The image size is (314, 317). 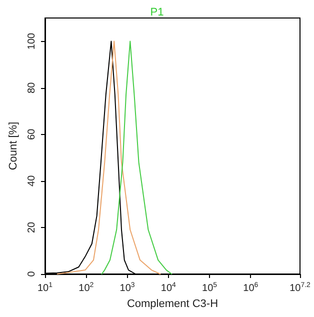 What do you see at coordinates (172, 304) in the screenshot?
I see `x-axis-title: Complement C3-H` at bounding box center [172, 304].